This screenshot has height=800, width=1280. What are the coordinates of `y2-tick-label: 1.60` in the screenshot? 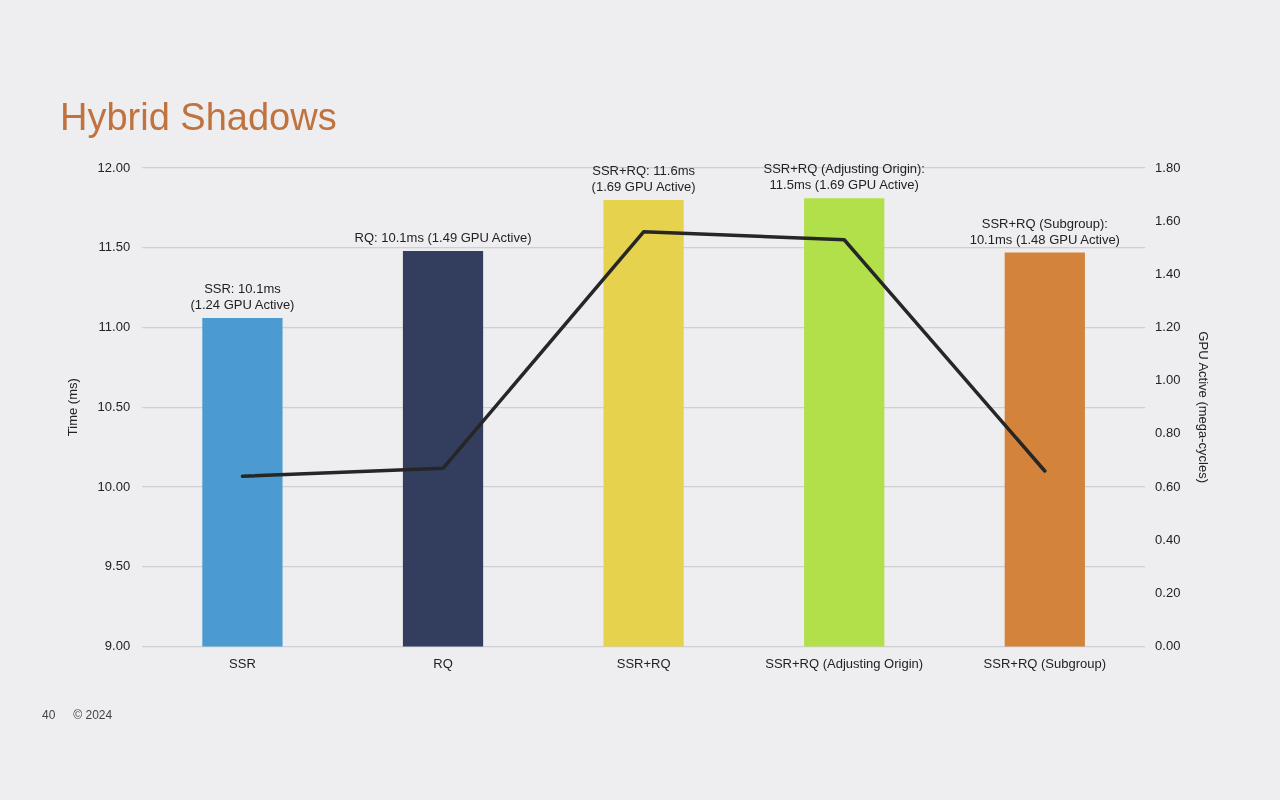 It's located at (1168, 220).